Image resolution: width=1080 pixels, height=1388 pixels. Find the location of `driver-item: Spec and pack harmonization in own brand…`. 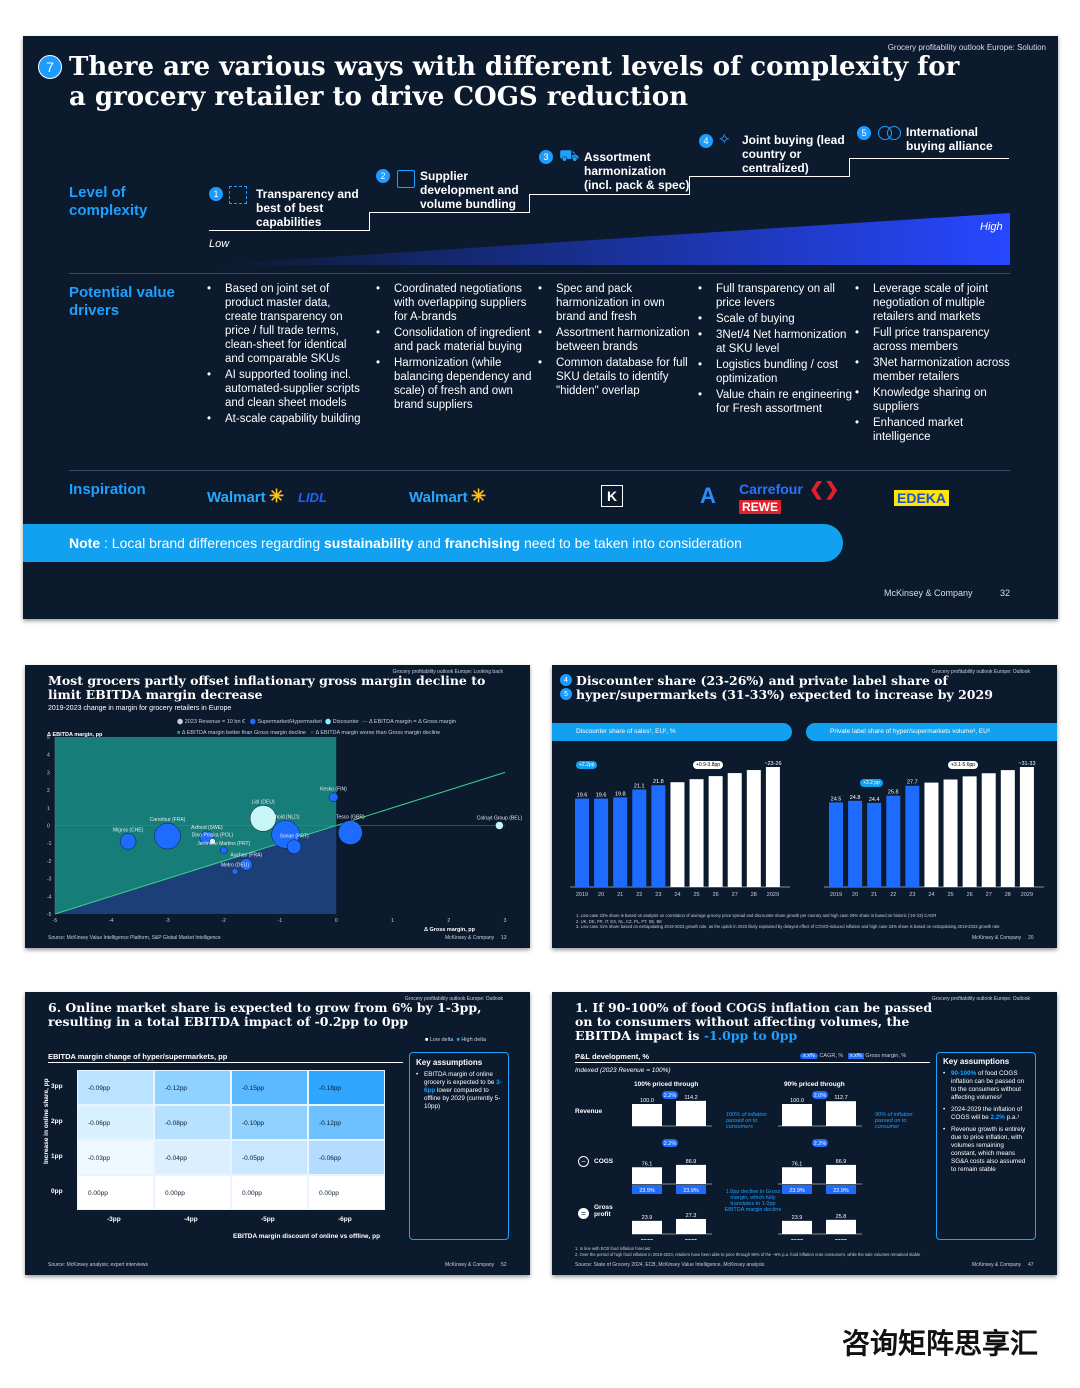

driver-item: Spec and pack harmonization in own brand… is located at coordinates (615, 303).